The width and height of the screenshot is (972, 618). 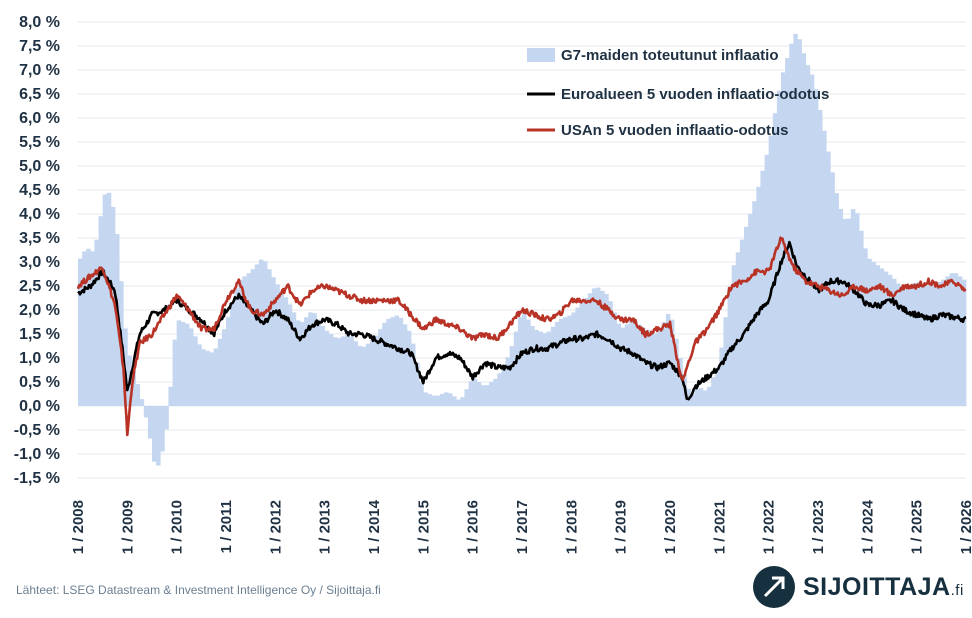 What do you see at coordinates (39, 406) in the screenshot?
I see `y-tick-label: 0,0 %` at bounding box center [39, 406].